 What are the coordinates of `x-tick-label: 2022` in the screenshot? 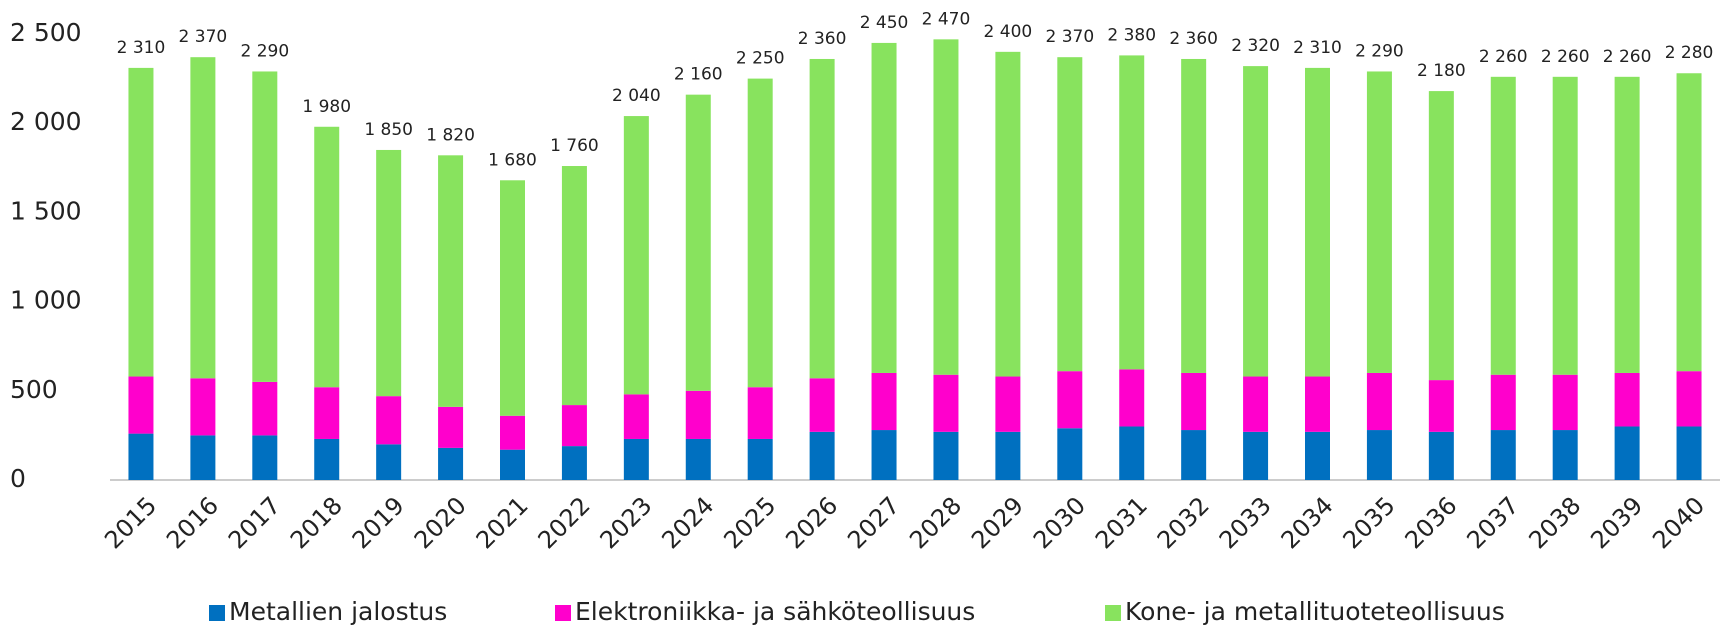 It's located at (564, 522).